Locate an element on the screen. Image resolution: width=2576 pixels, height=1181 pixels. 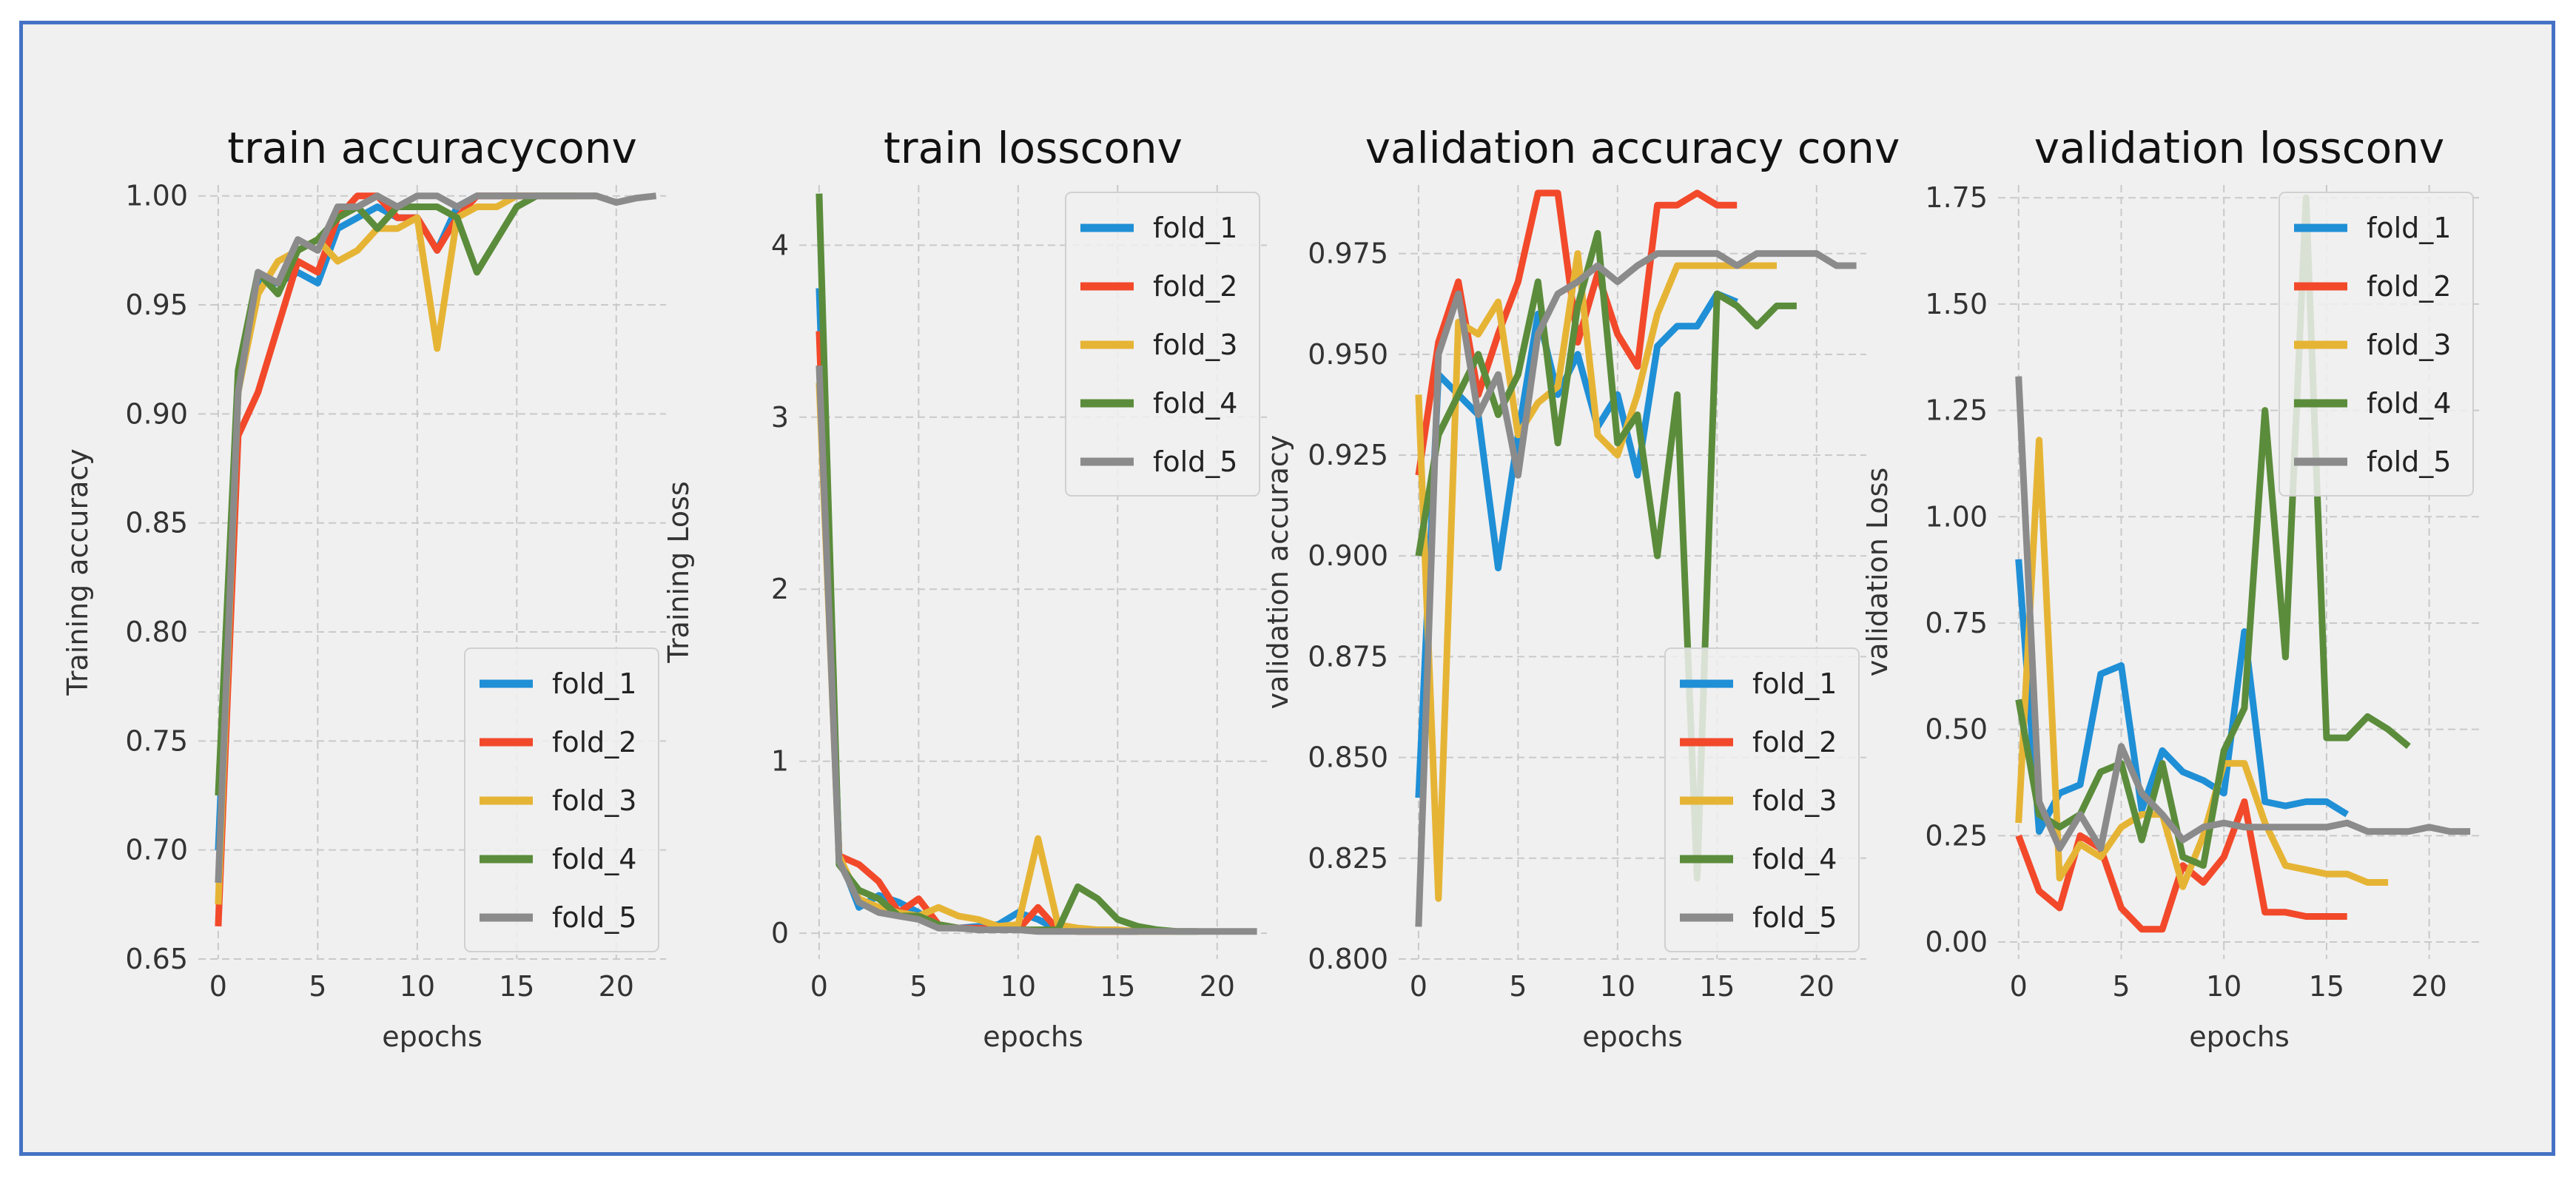
y-tick-label: 0.95 is located at coordinates (156, 305).